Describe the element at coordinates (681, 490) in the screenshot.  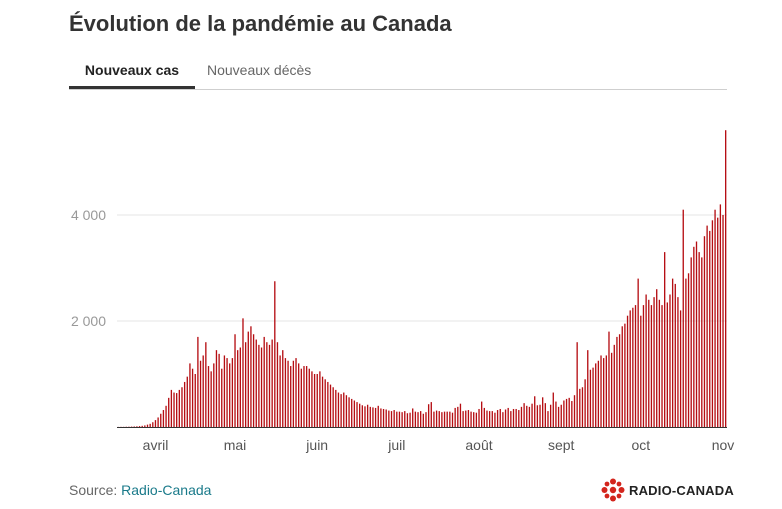
I see `logo-text: RADIO-CANADA` at that location.